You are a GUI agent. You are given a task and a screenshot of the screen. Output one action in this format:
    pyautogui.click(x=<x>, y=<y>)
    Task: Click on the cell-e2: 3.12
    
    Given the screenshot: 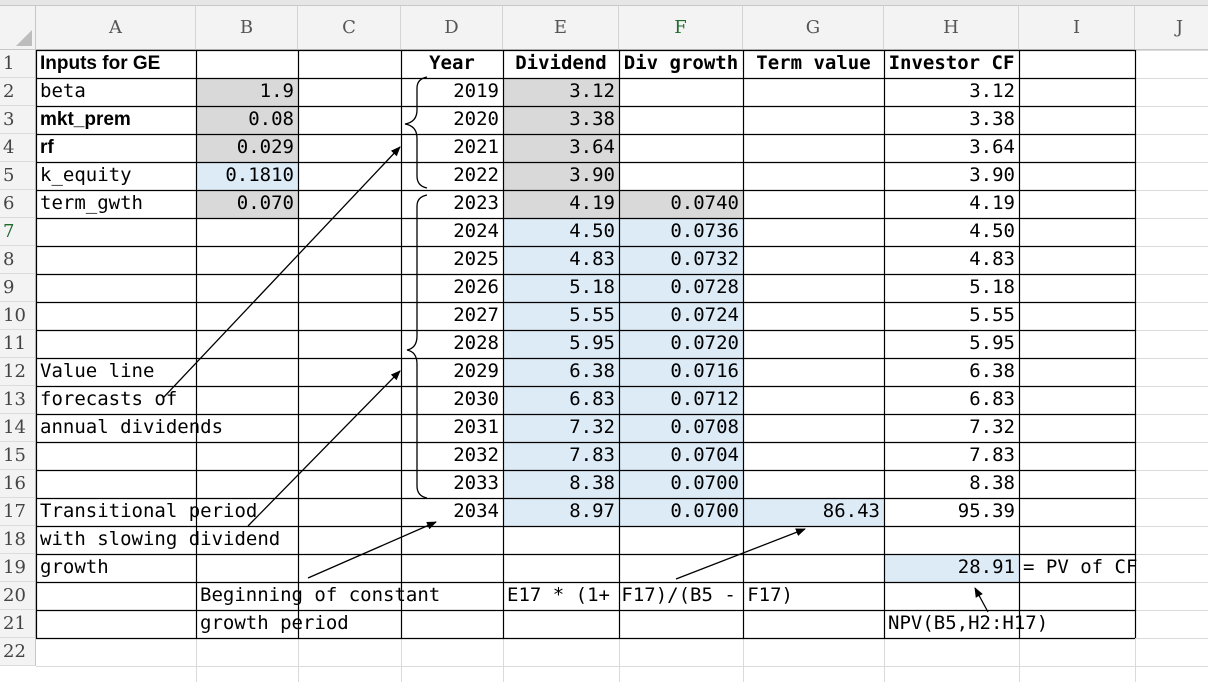 What is the action you would take?
    pyautogui.click(x=592, y=91)
    